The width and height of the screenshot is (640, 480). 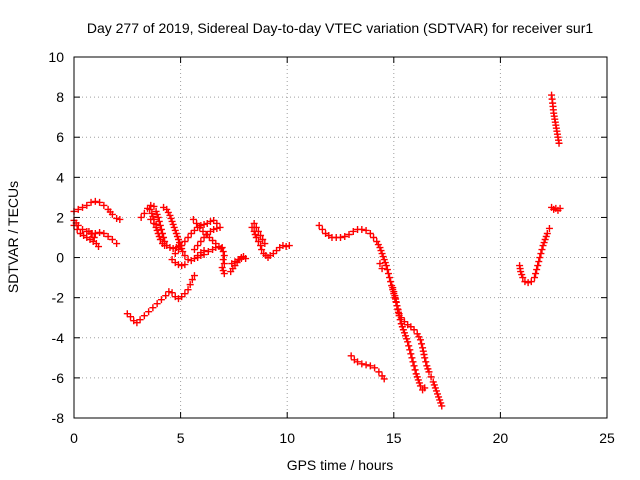 What do you see at coordinates (394, 438) in the screenshot?
I see `x-tick-label: 15` at bounding box center [394, 438].